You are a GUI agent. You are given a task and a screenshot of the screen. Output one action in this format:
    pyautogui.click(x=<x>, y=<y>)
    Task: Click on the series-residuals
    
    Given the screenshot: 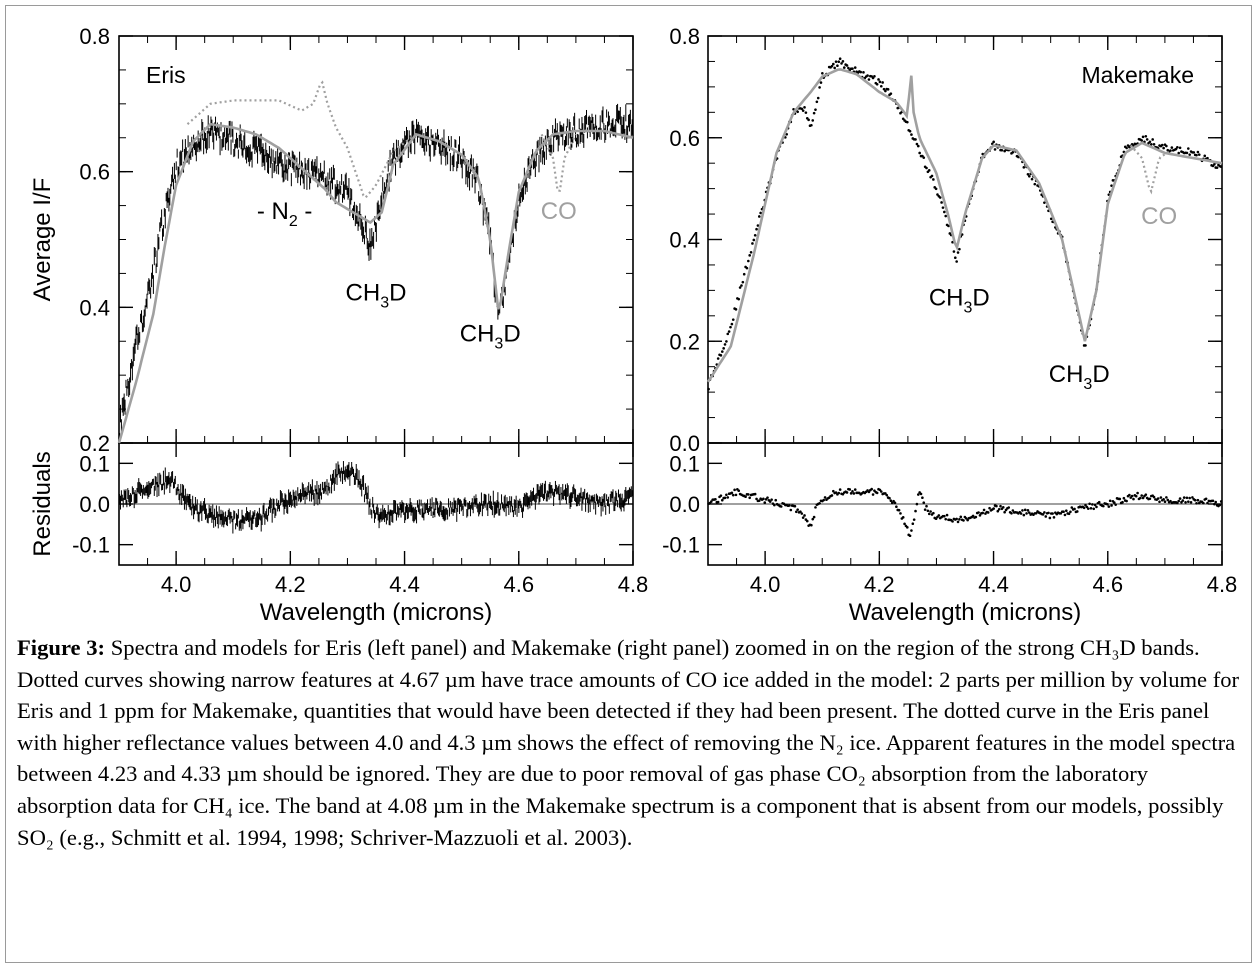 What is the action you would take?
    pyautogui.click(x=376, y=497)
    